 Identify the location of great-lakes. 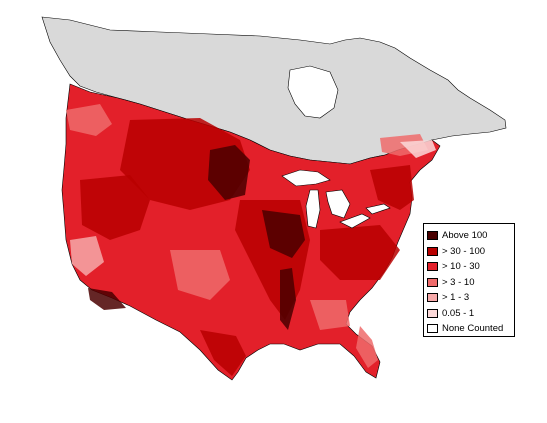
(336, 199).